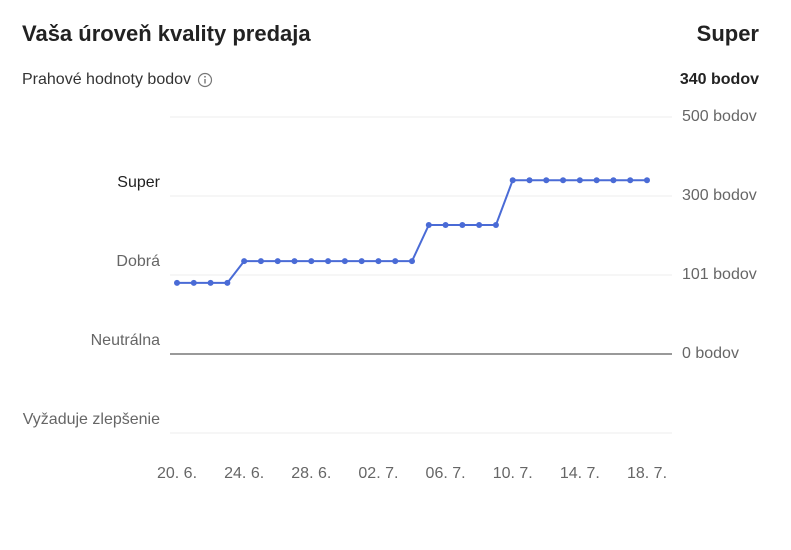 Image resolution: width=791 pixels, height=550 pixels. Describe the element at coordinates (446, 473) in the screenshot. I see `x-tick-label: 06. 7.` at that location.